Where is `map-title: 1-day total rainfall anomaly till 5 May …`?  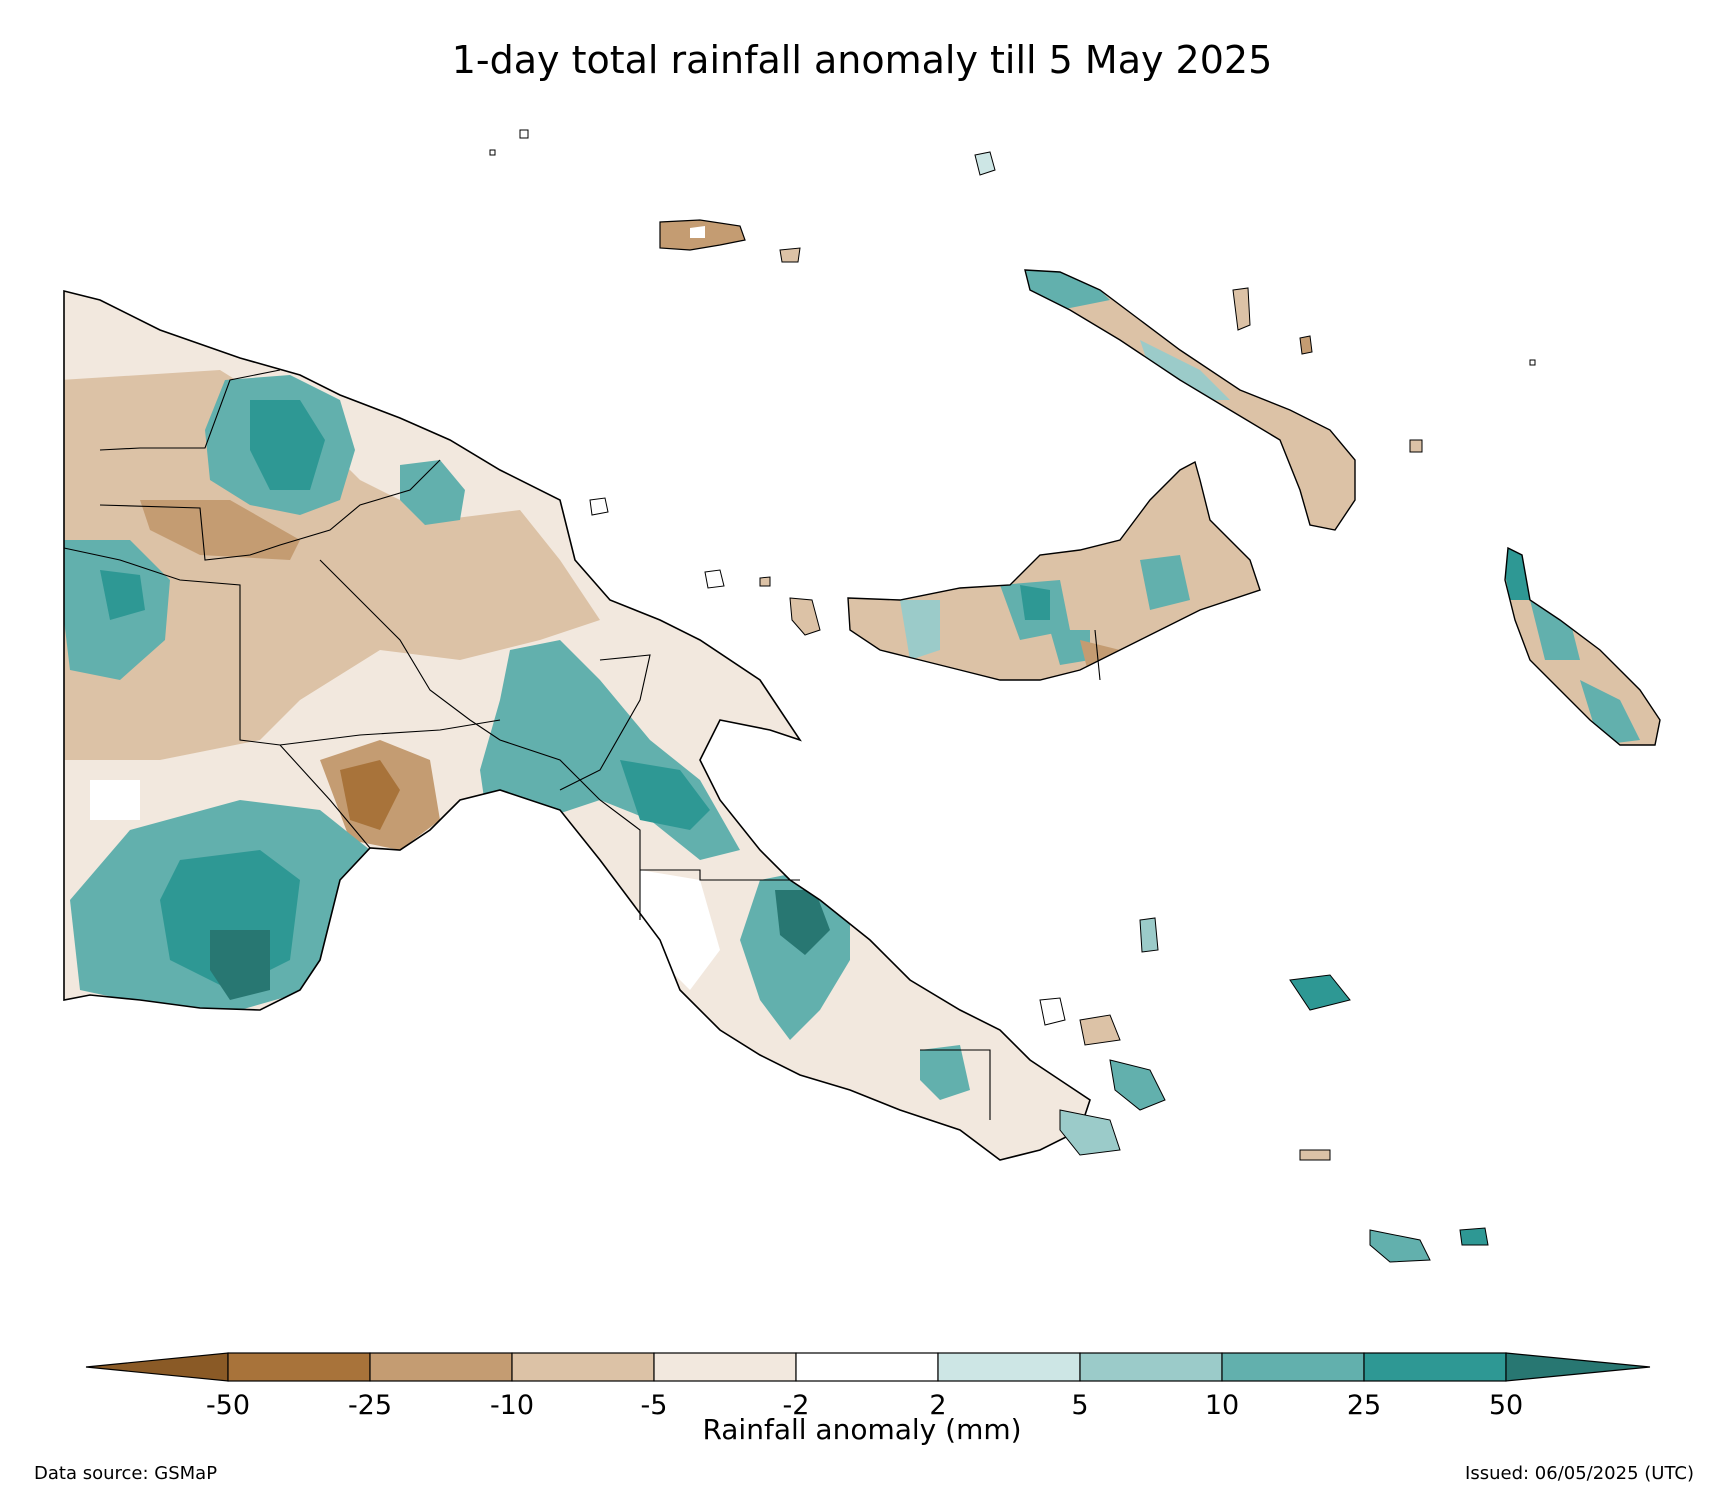 map-title: 1-day total rainfall anomaly till 5 May … is located at coordinates (862, 60).